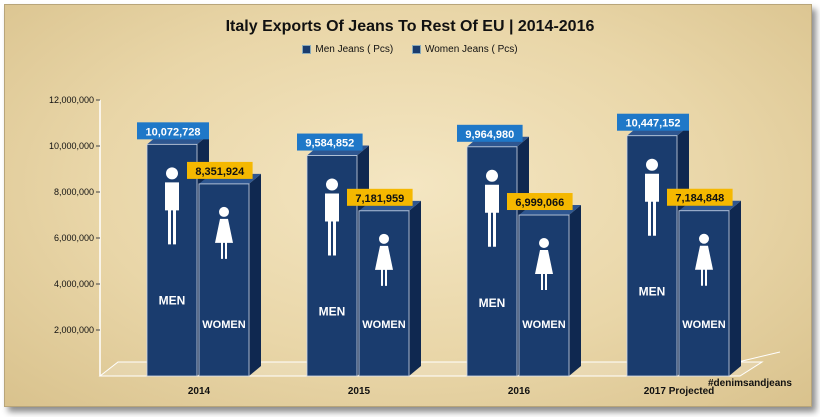 The width and height of the screenshot is (820, 417). What do you see at coordinates (354, 49) in the screenshot?
I see `legend-label-men: Men Jeans ( Pcs)` at bounding box center [354, 49].